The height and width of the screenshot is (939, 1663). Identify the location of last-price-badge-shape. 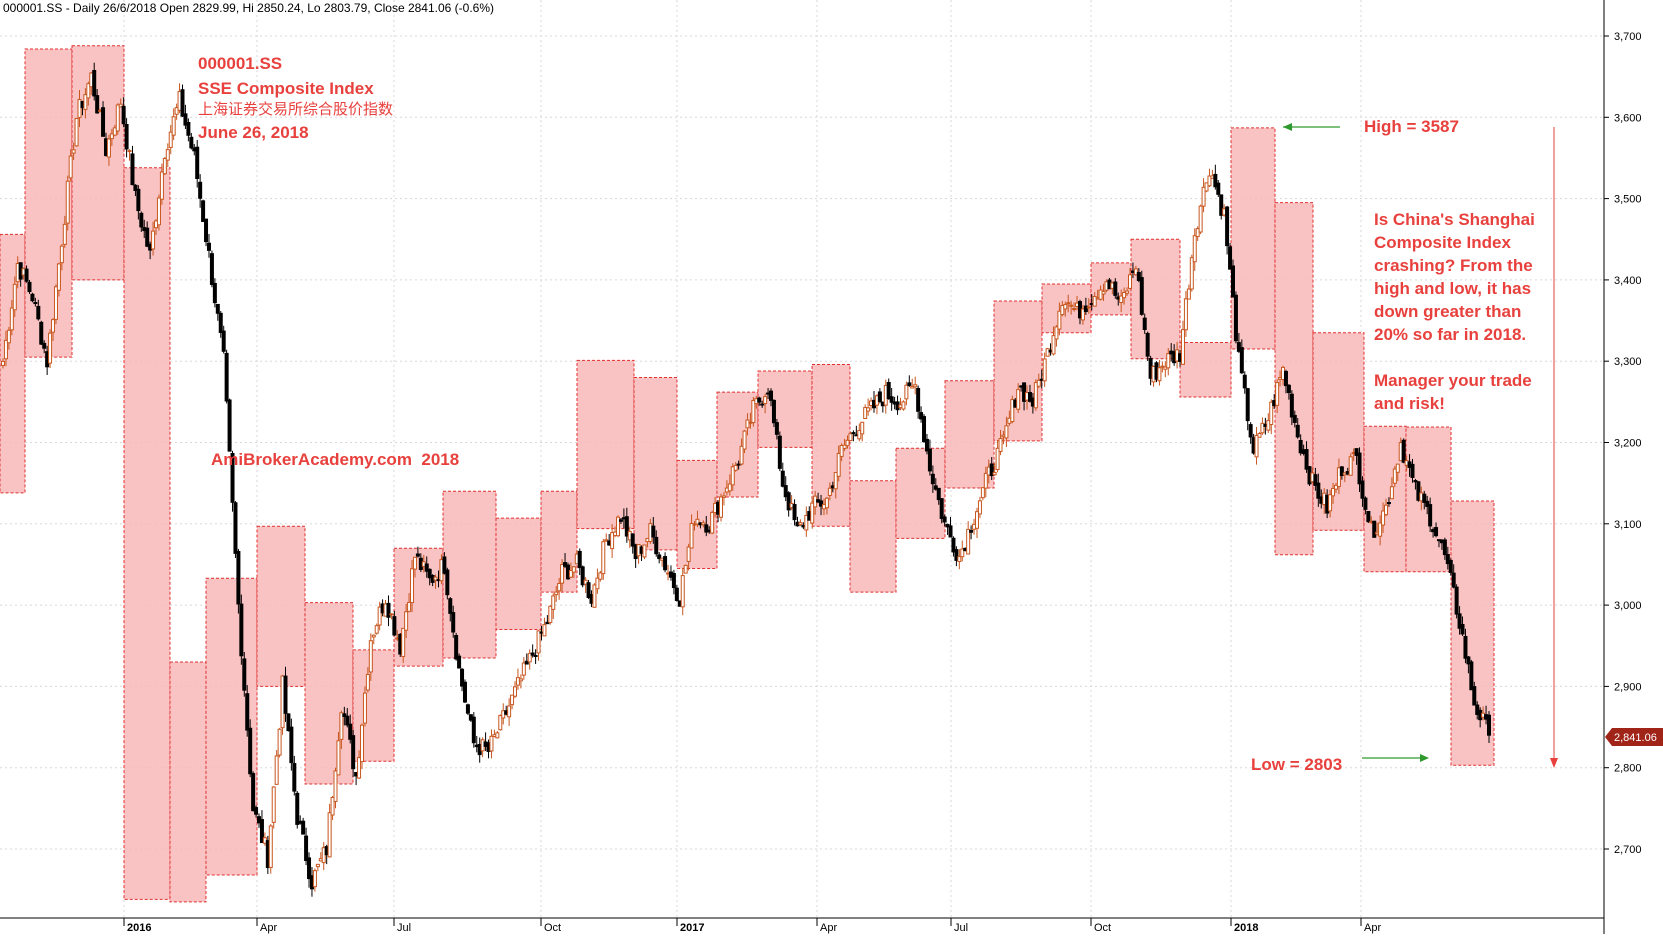
(1634, 737).